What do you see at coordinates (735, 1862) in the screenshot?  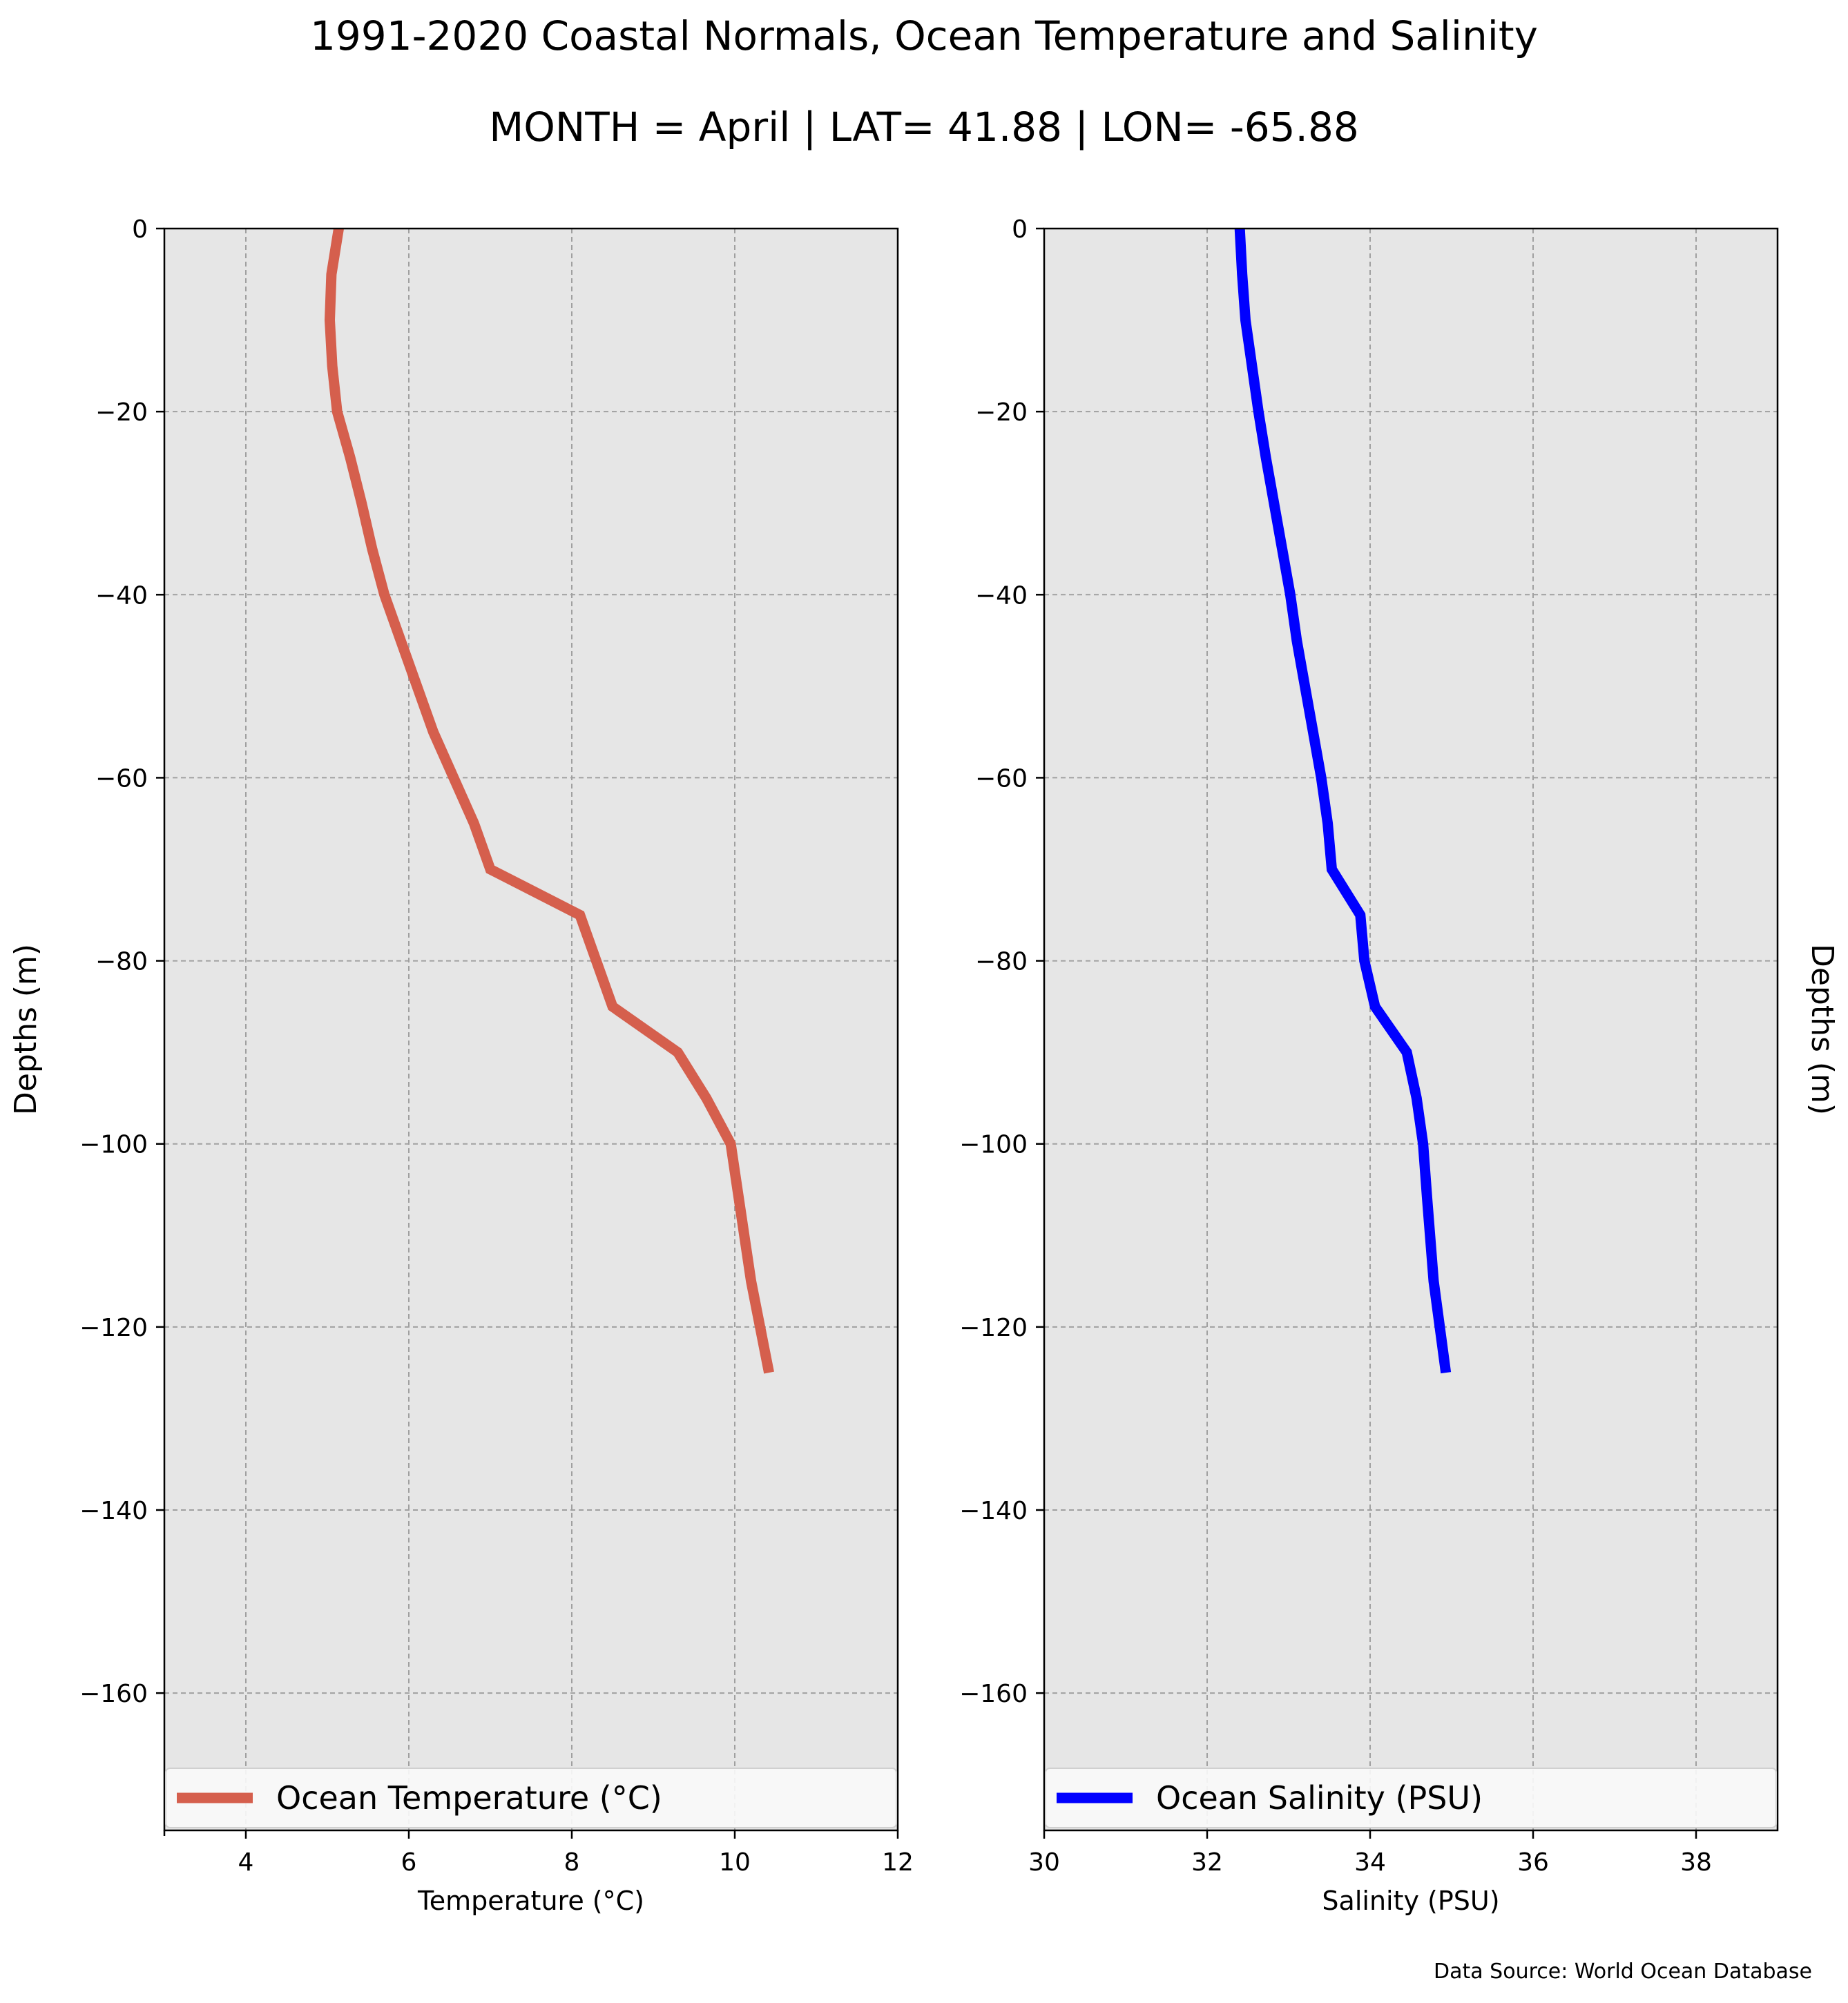 I see `x-tick-label: 10` at bounding box center [735, 1862].